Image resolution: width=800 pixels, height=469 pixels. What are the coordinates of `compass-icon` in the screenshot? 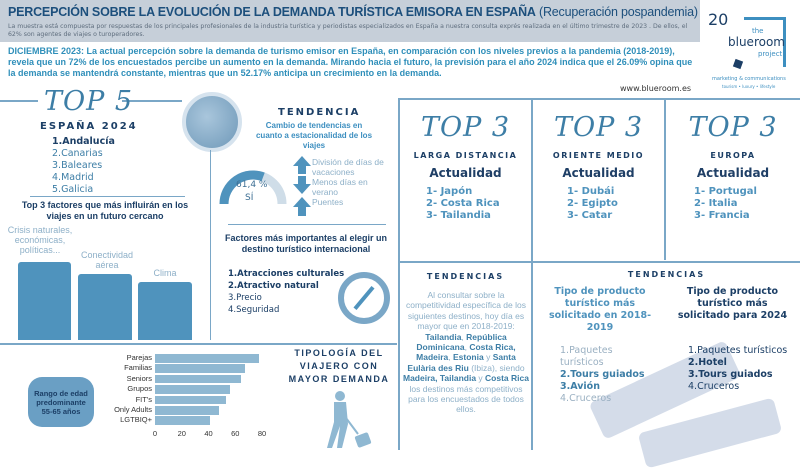 It's located at (364, 298).